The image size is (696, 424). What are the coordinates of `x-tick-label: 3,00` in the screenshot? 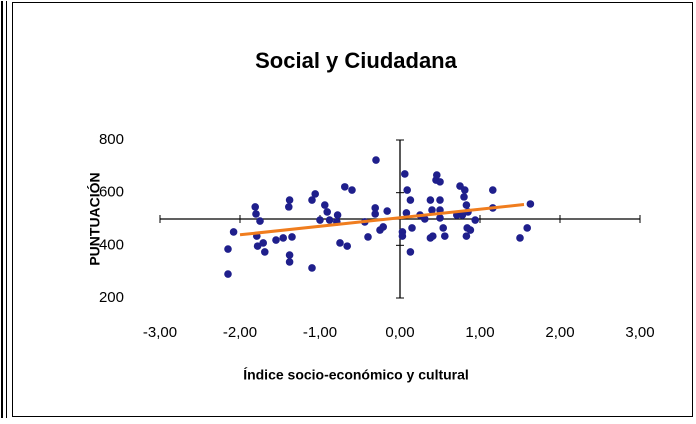 It's located at (639, 332).